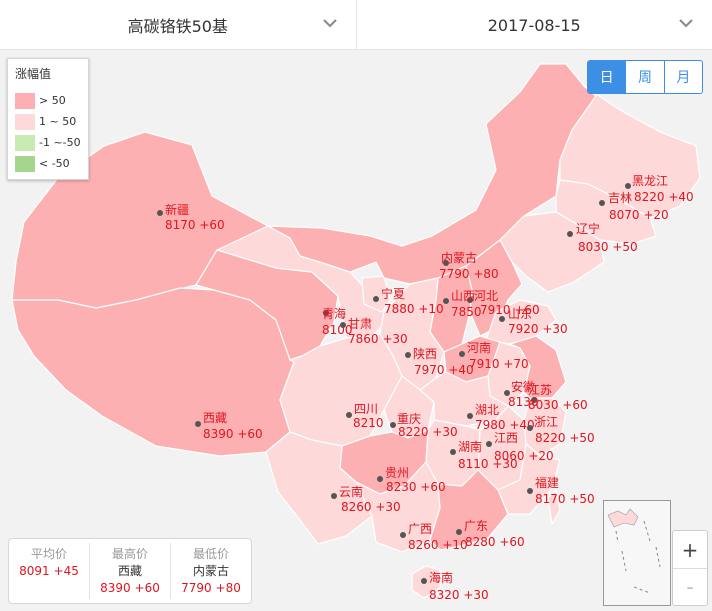  I want to click on province-name-label: 内蒙古, so click(459, 257).